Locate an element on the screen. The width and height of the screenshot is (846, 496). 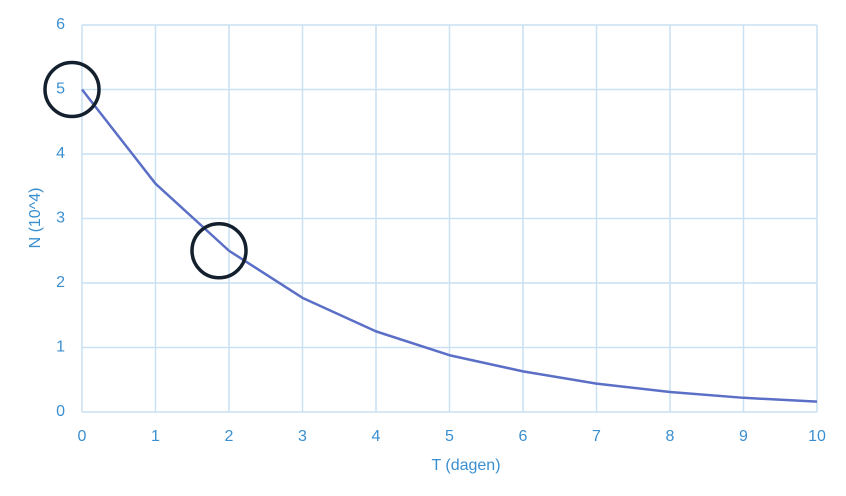
y-axis-label: N (10^4) is located at coordinates (35, 218).